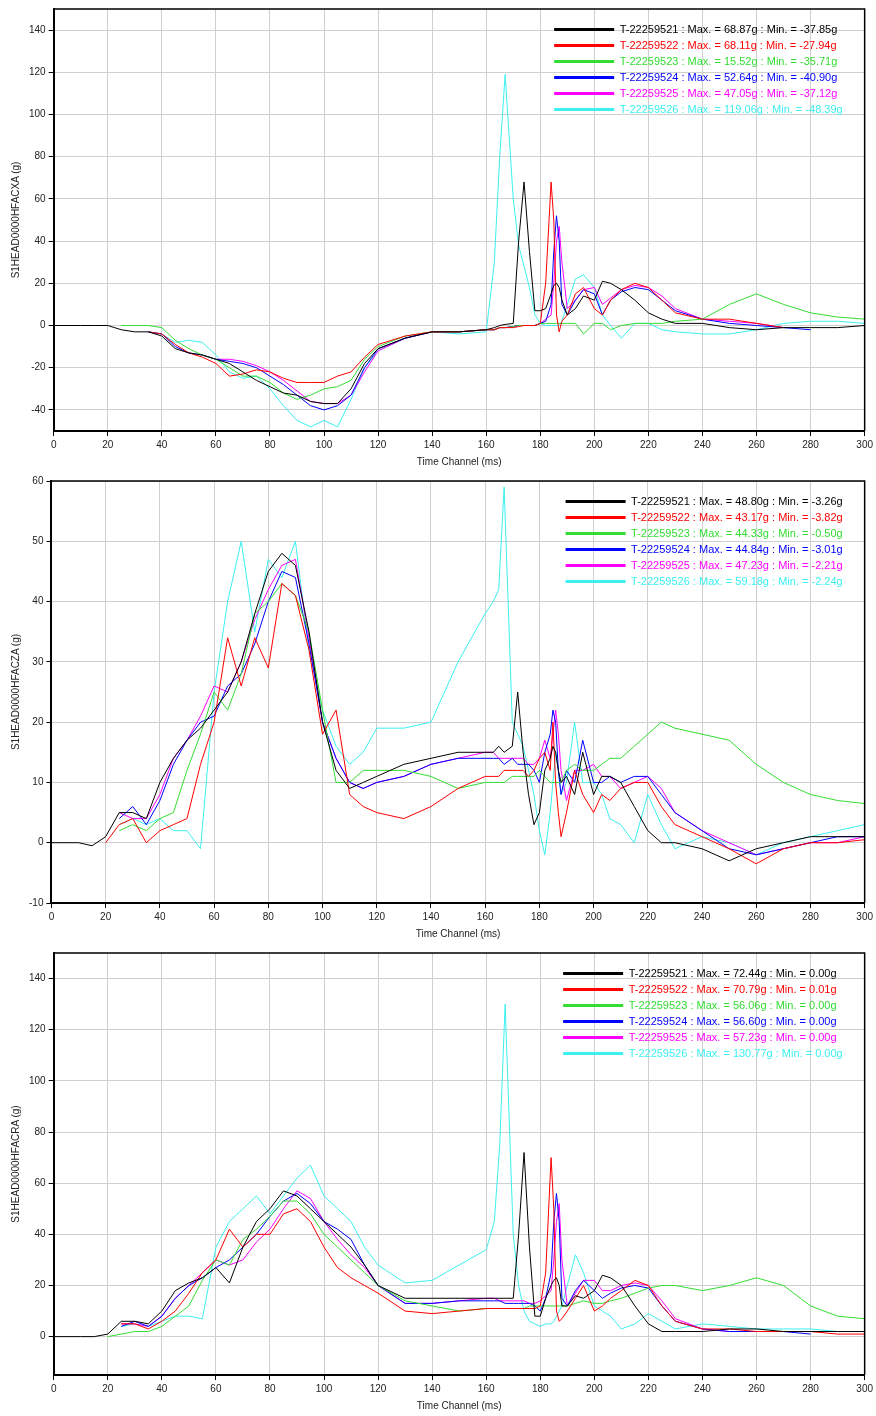 This screenshot has width=876, height=1416. What do you see at coordinates (732, 988) in the screenshot?
I see `text: T-22259522 : Max. = 70.79g : Min. = 0.01g` at bounding box center [732, 988].